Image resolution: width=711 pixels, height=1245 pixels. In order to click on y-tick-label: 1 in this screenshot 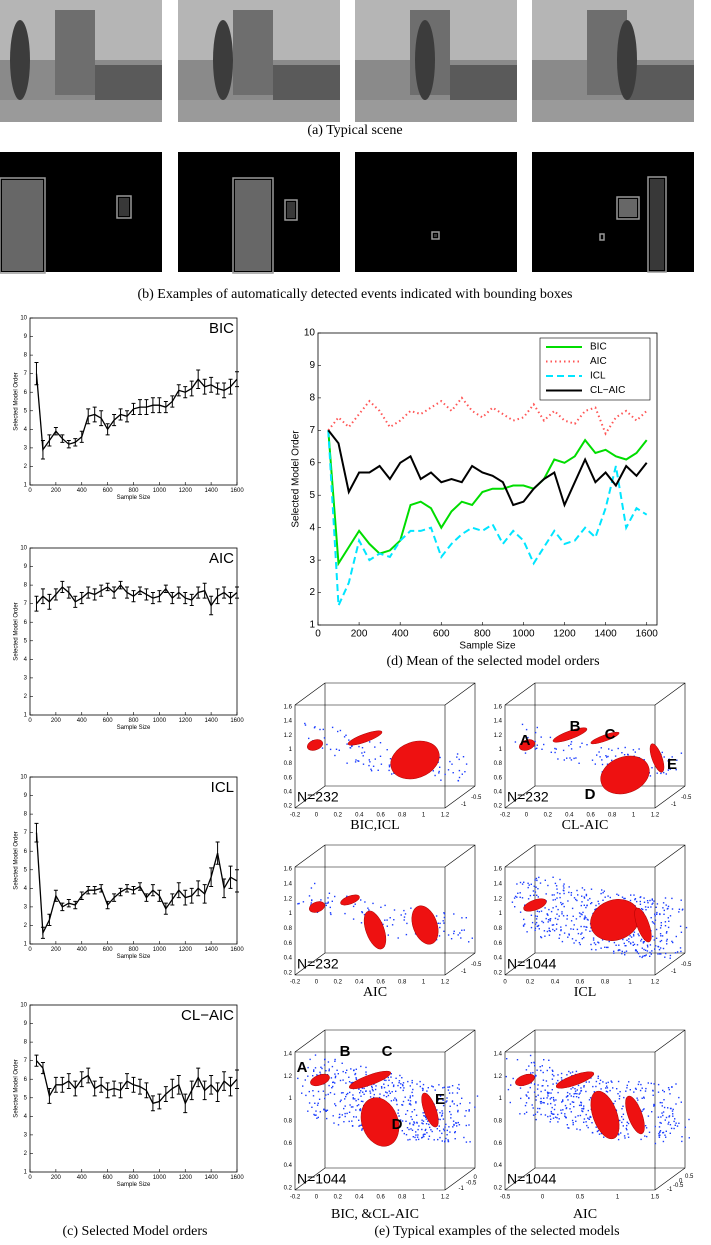, I will do `click(312, 625)`.